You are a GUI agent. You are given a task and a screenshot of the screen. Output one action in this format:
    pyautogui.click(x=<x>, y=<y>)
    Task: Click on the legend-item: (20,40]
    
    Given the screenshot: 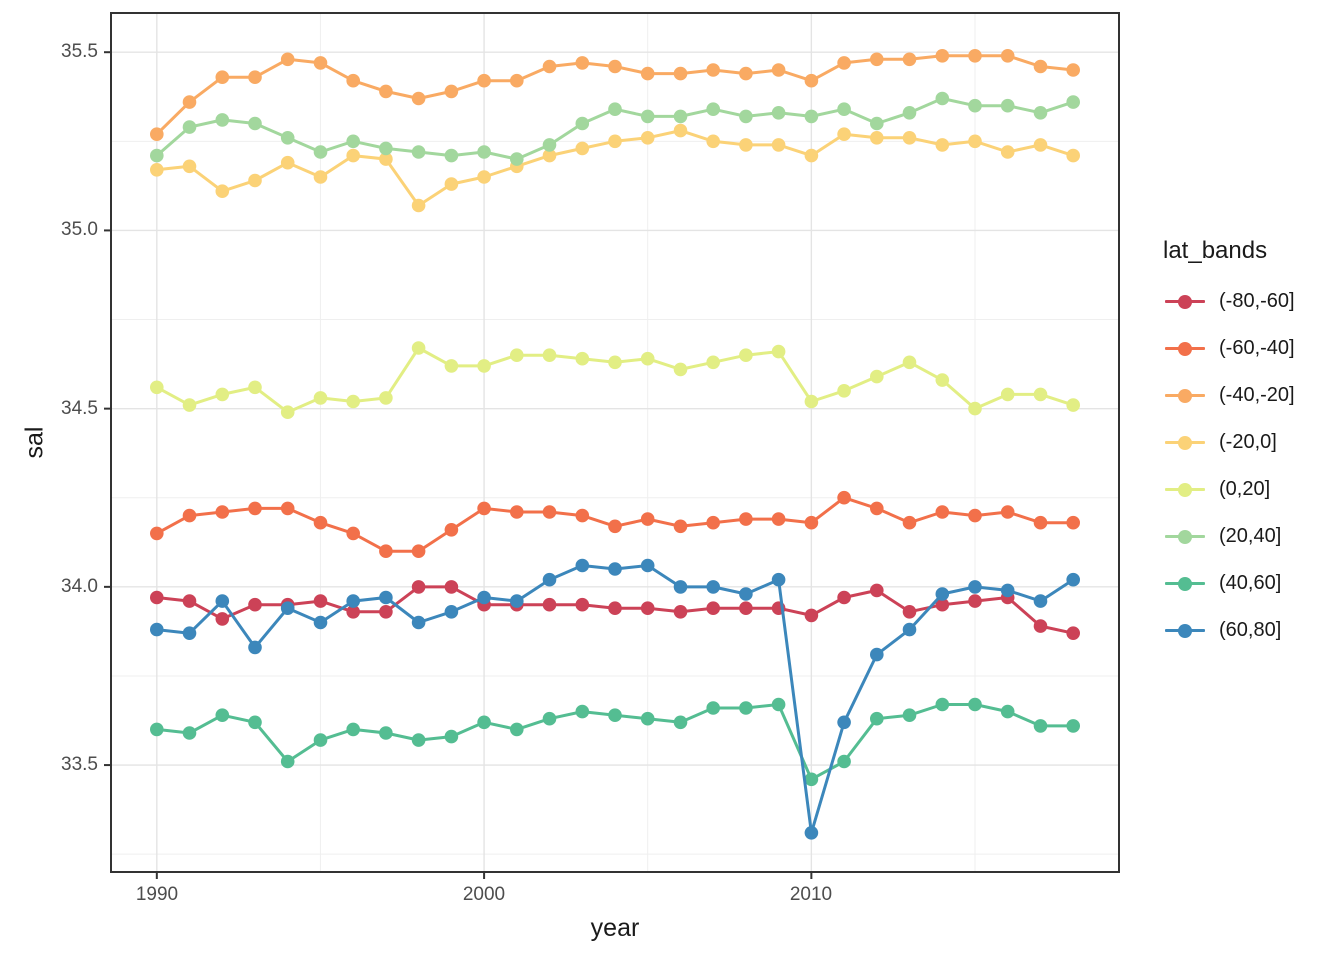 What is the action you would take?
    pyautogui.click(x=1250, y=536)
    